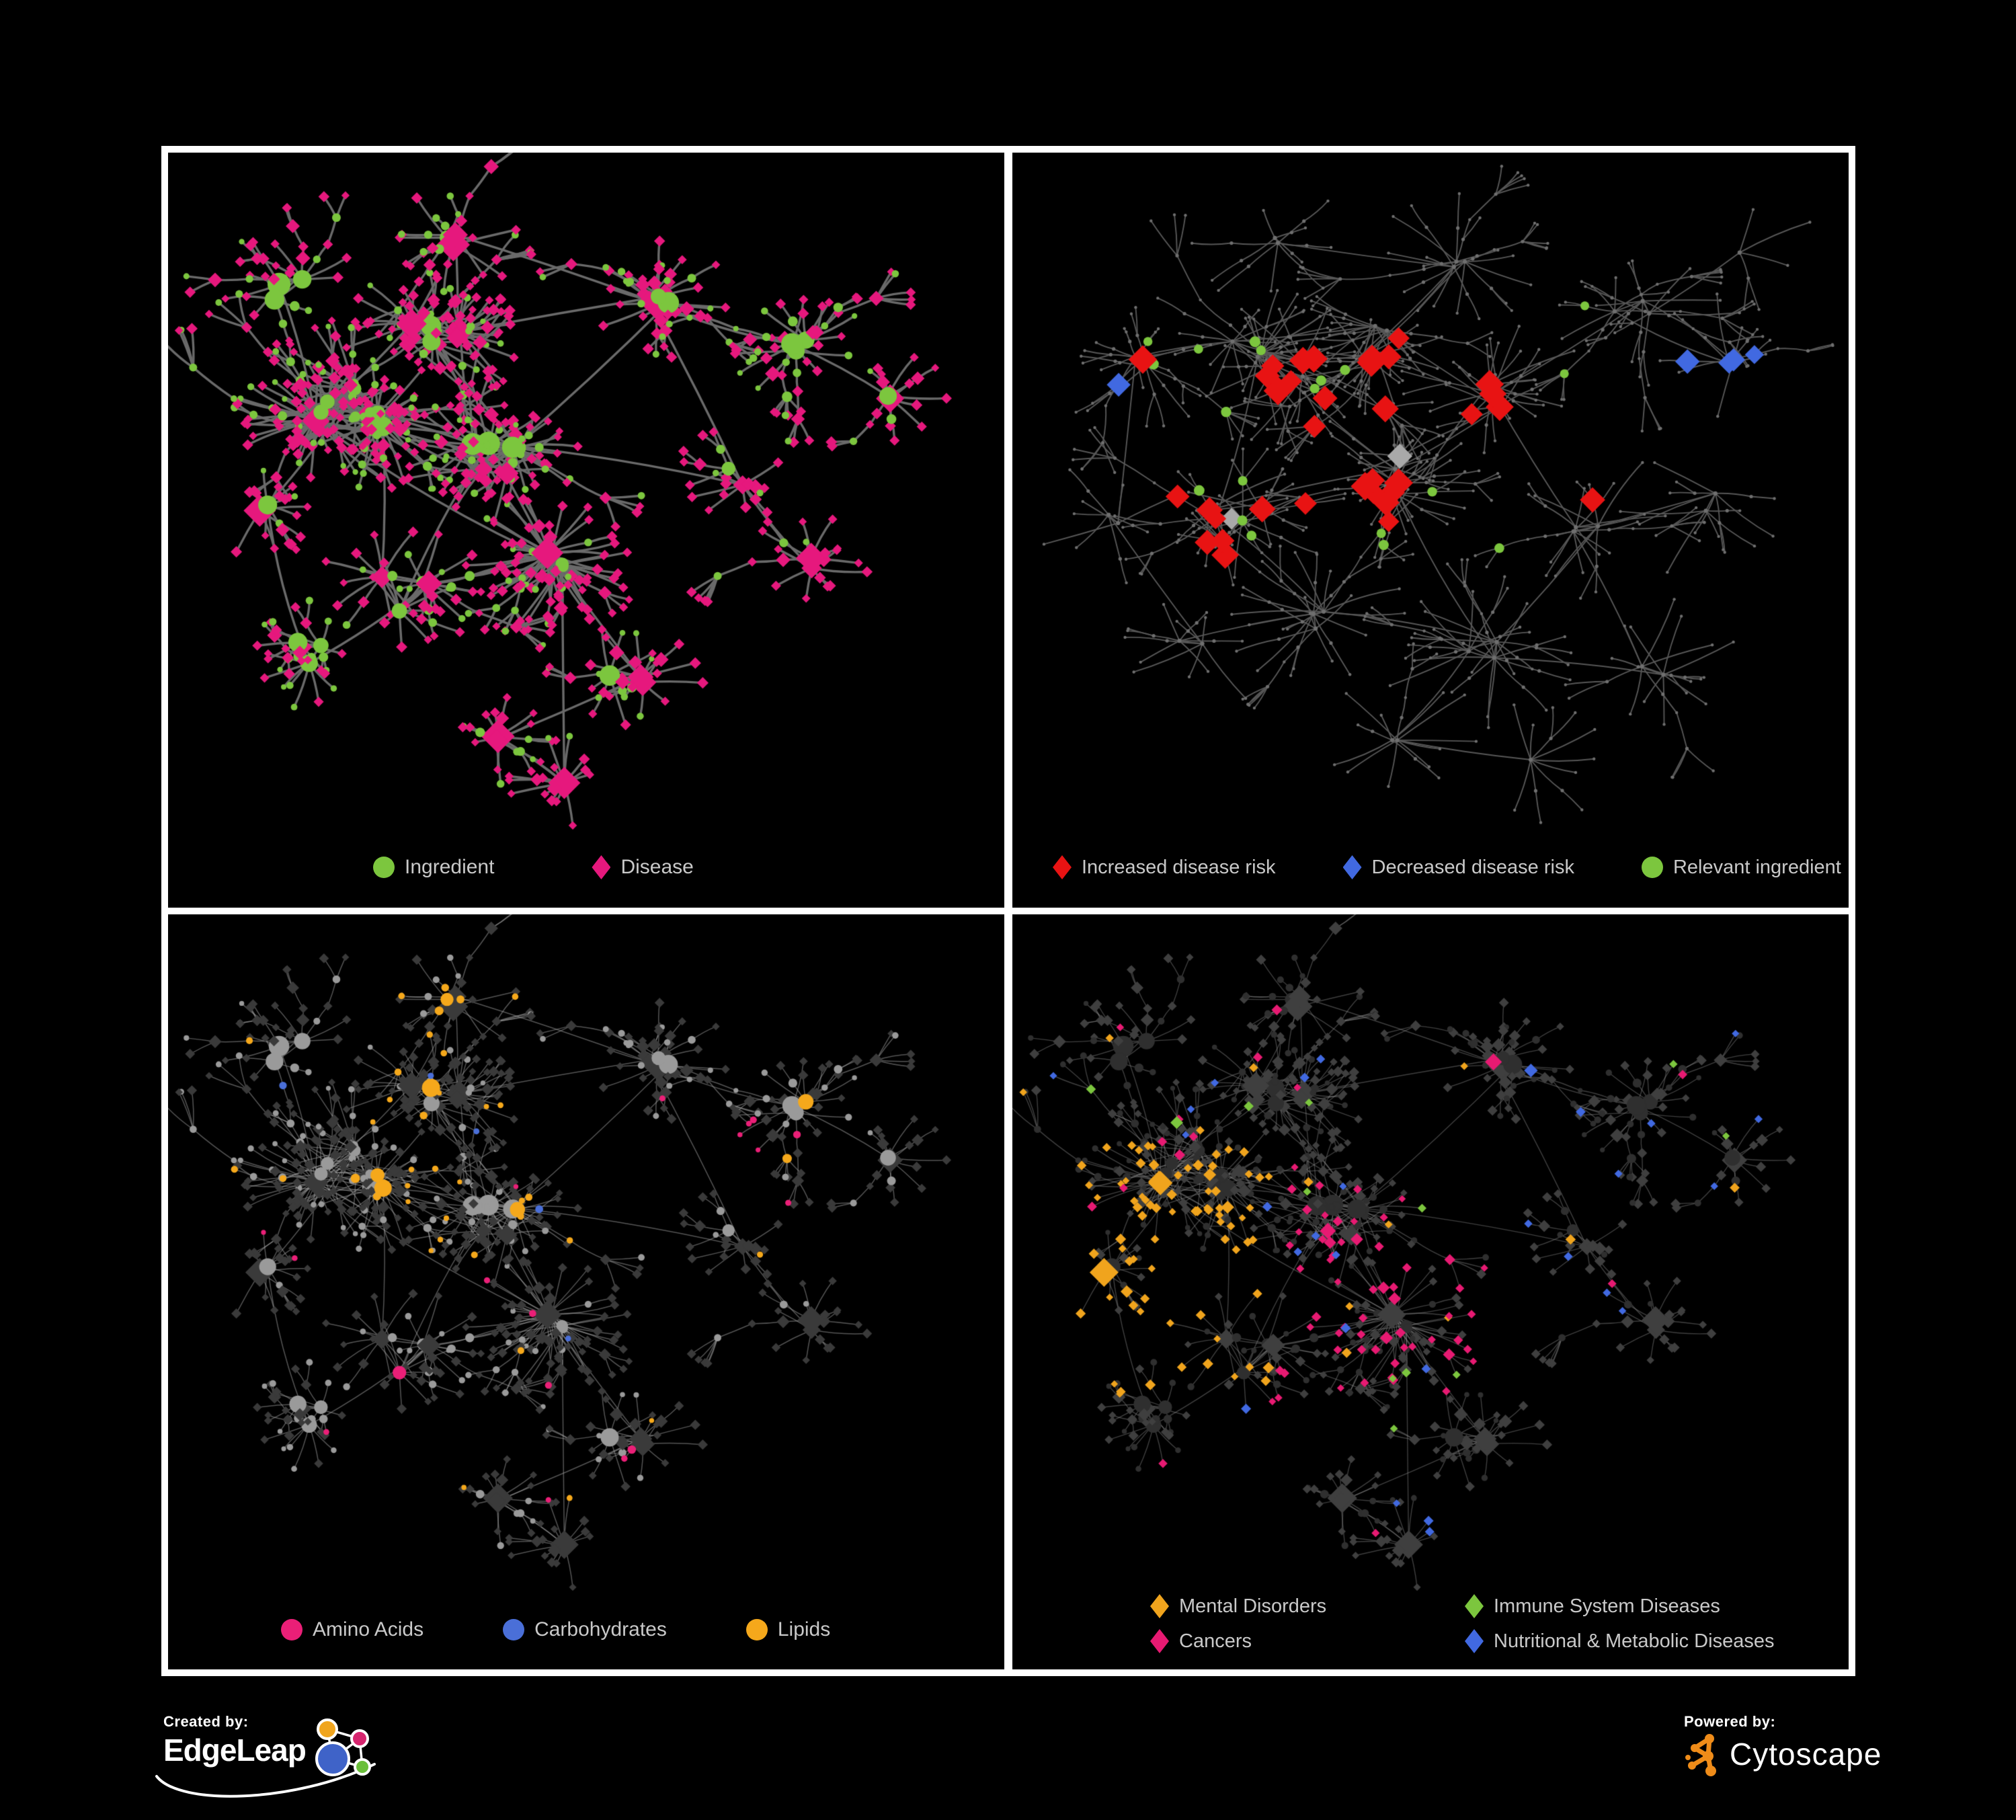  I want to click on legend-label: Carbohydrates, so click(600, 1629).